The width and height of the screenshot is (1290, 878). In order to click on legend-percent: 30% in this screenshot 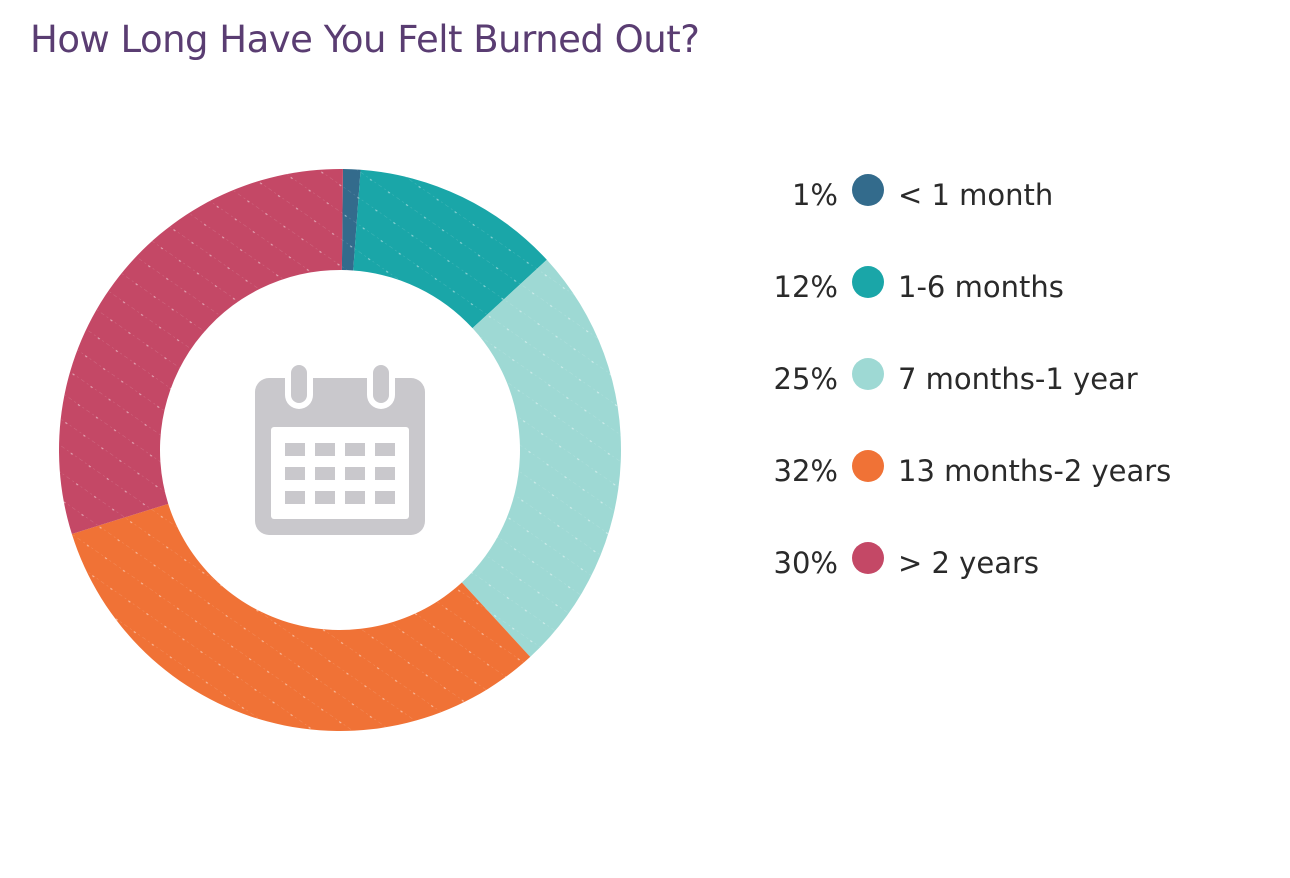, I will do `click(805, 563)`.